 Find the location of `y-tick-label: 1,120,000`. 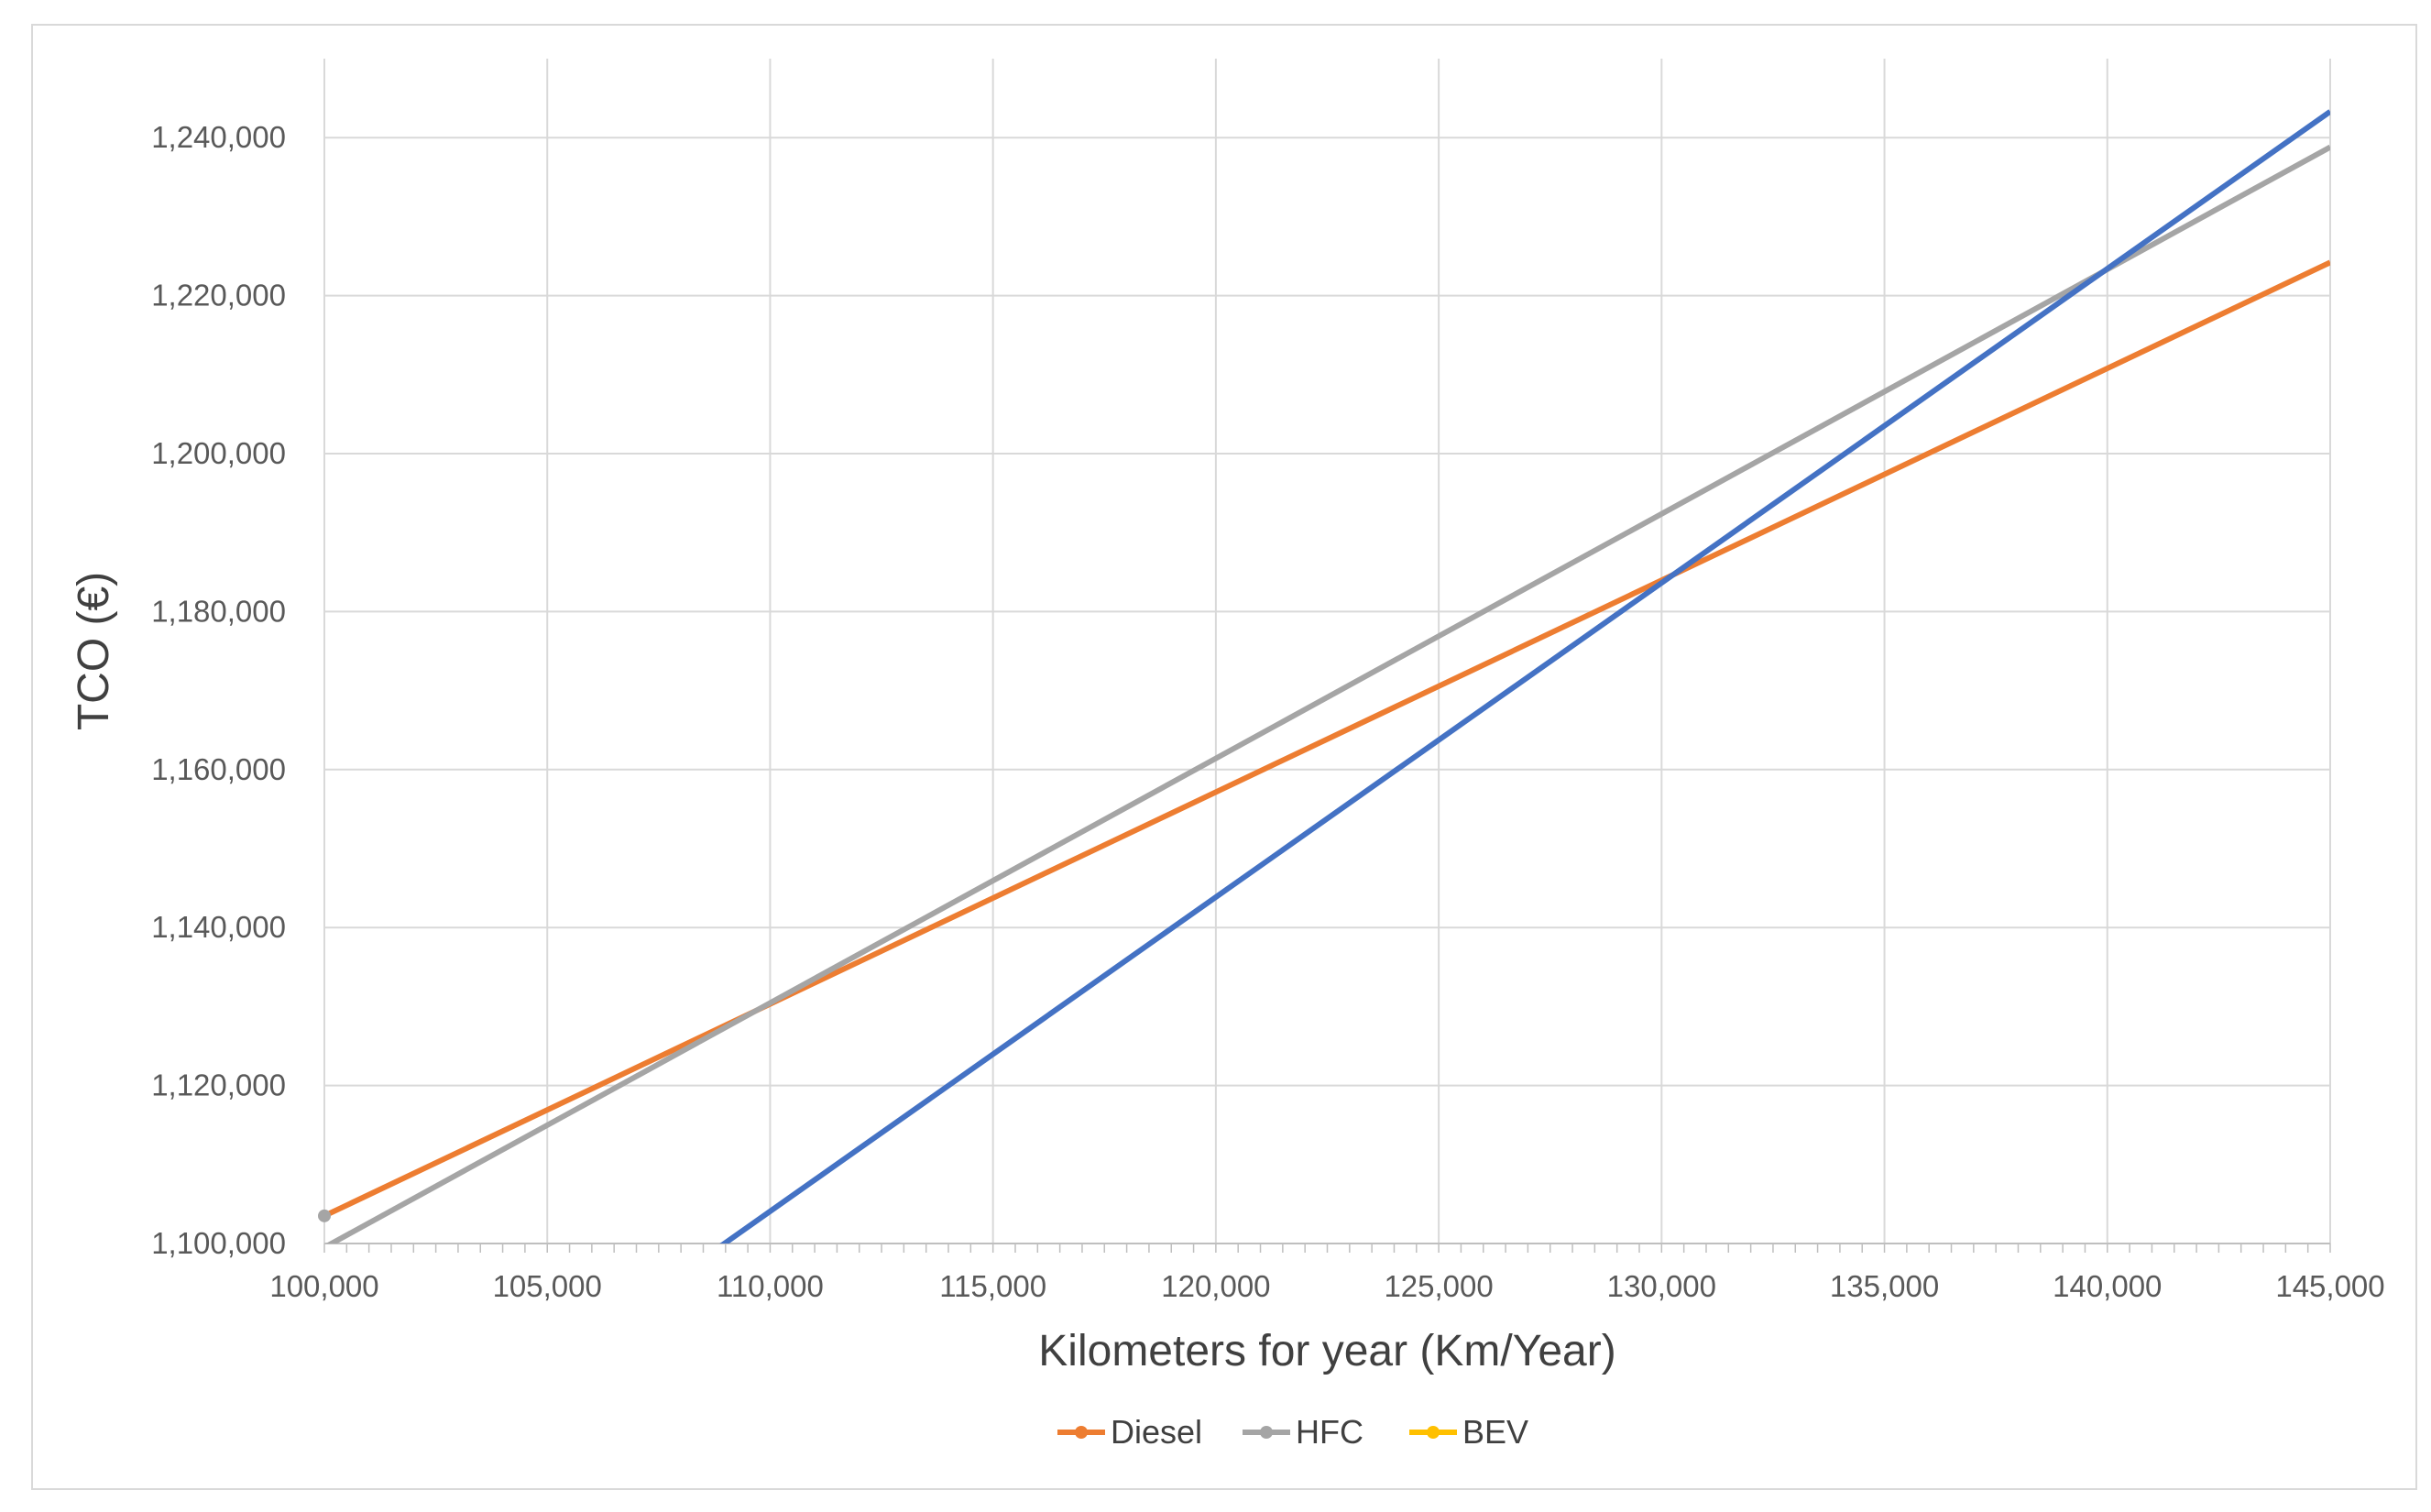

y-tick-label: 1,120,000 is located at coordinates (218, 1085).